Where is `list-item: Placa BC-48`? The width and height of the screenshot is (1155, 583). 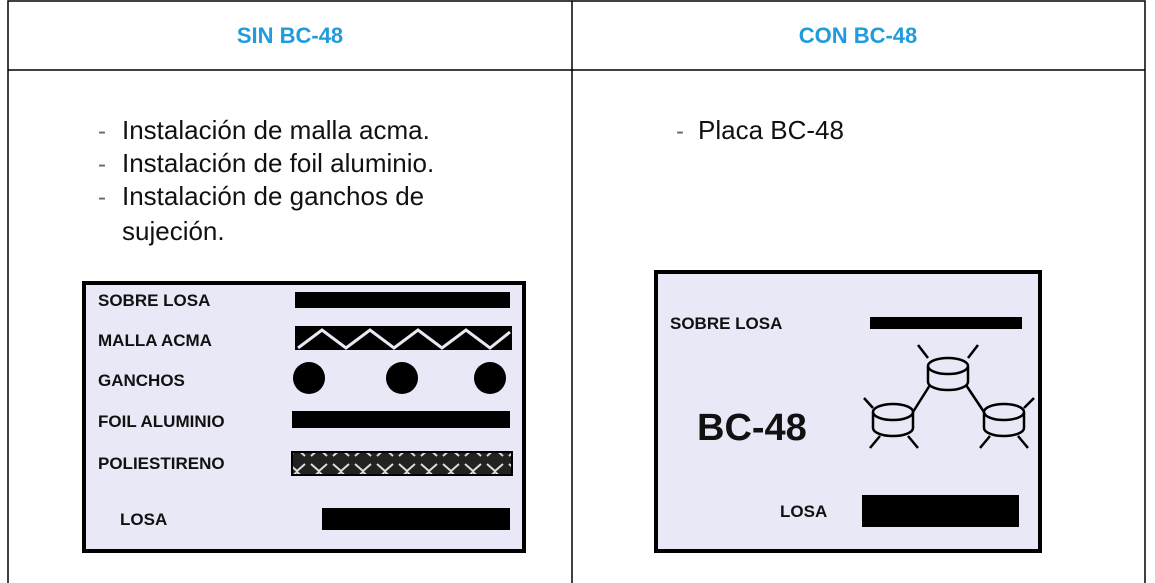 list-item: Placa BC-48 is located at coordinates (771, 130).